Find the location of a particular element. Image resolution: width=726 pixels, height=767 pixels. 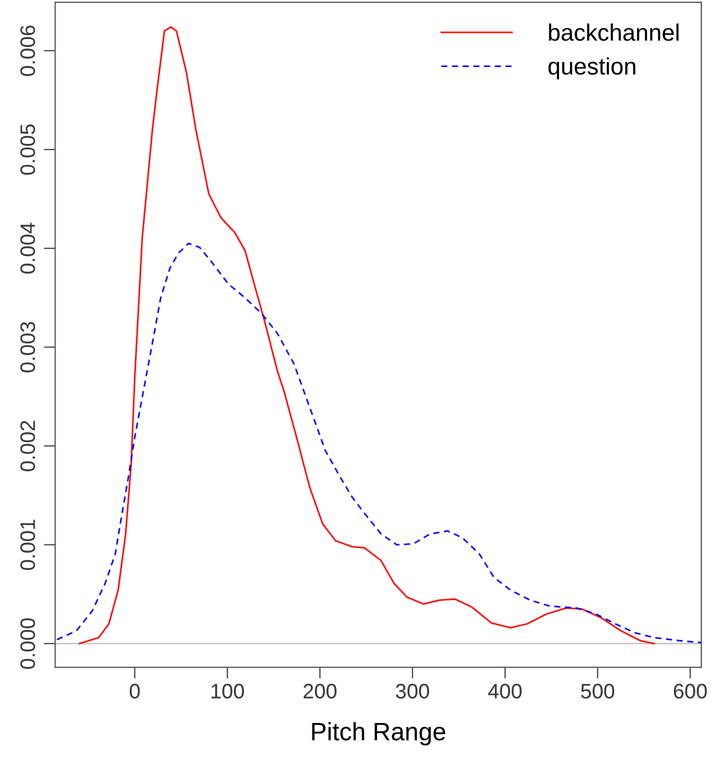

x-tick-label: 600 is located at coordinates (690, 691).